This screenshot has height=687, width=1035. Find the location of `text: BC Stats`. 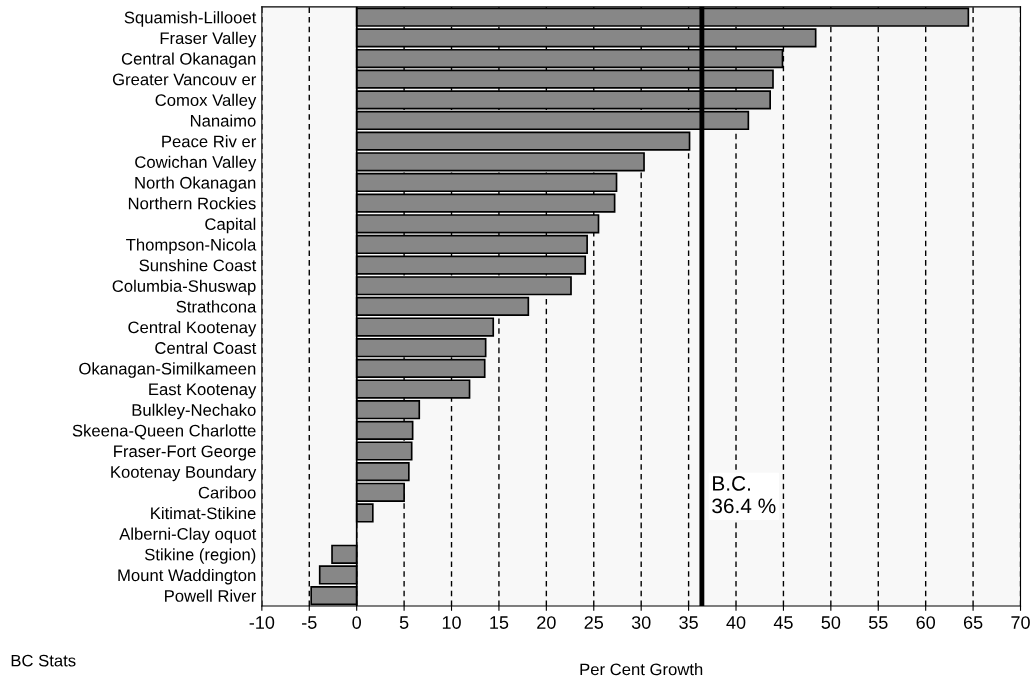

text: BC Stats is located at coordinates (43, 660).